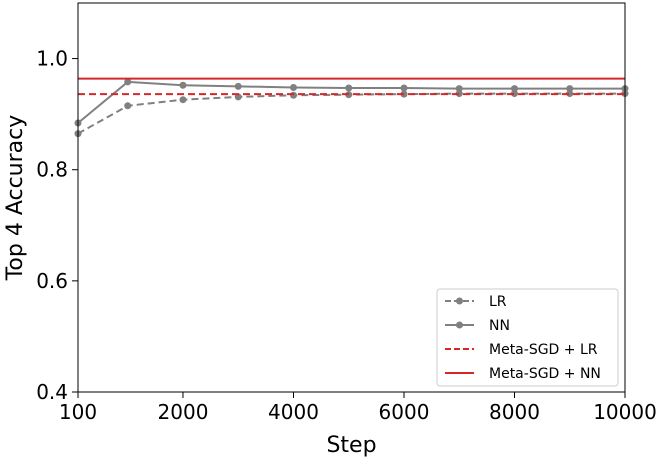 This screenshot has width=664, height=458. I want to click on x-tick-label: 2000, so click(183, 412).